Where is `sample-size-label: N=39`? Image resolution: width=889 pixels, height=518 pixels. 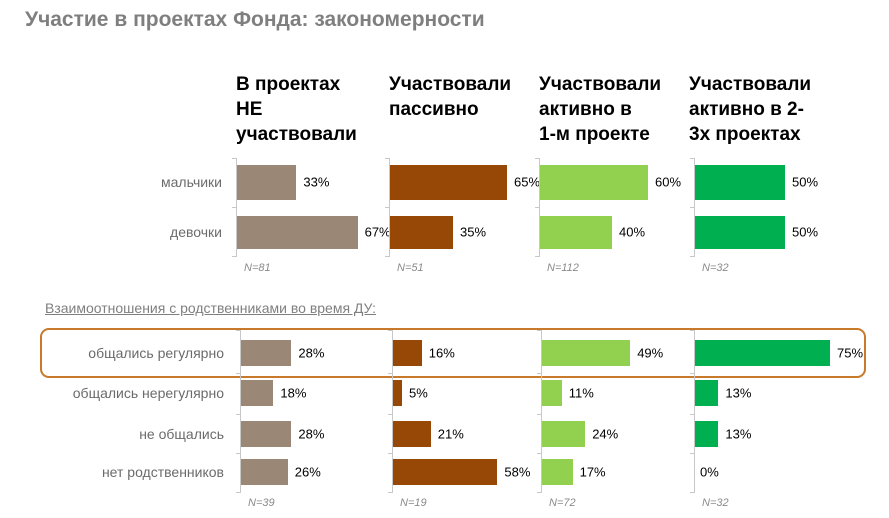
sample-size-label: N=39 is located at coordinates (261, 503).